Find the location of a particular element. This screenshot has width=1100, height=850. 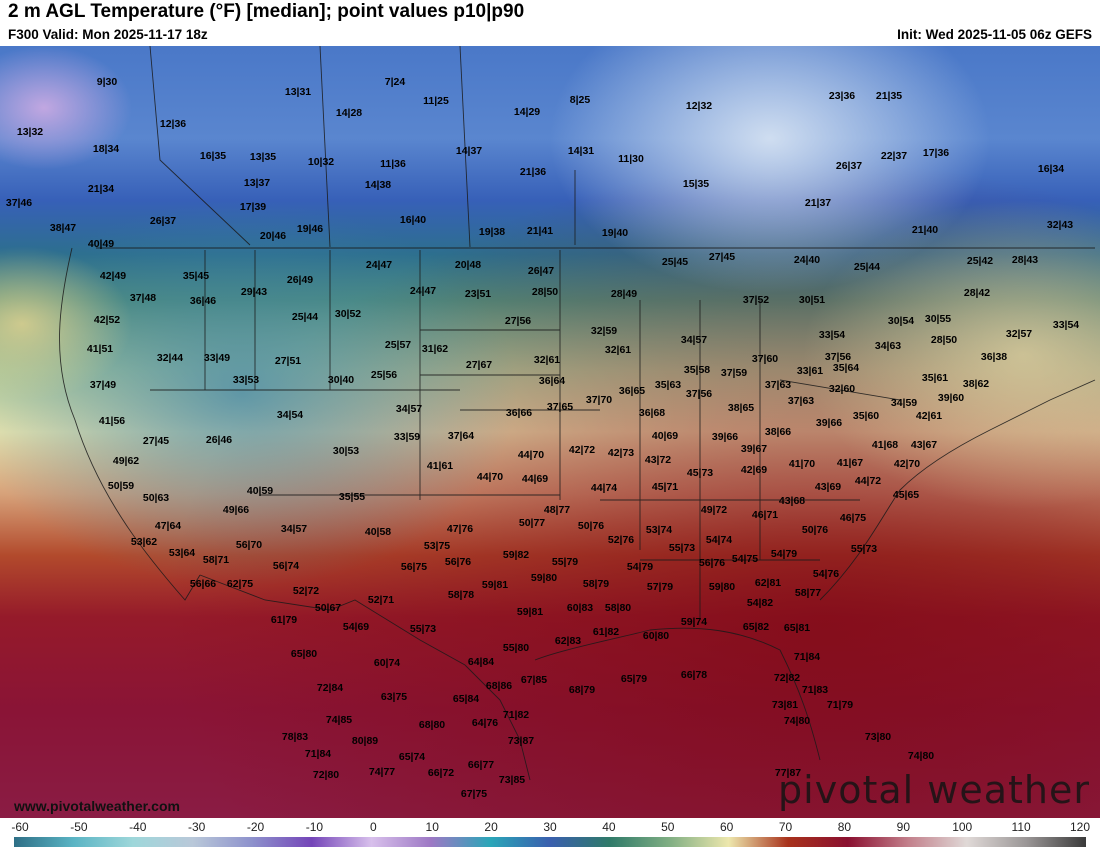

point-value: 35|58 is located at coordinates (697, 369).